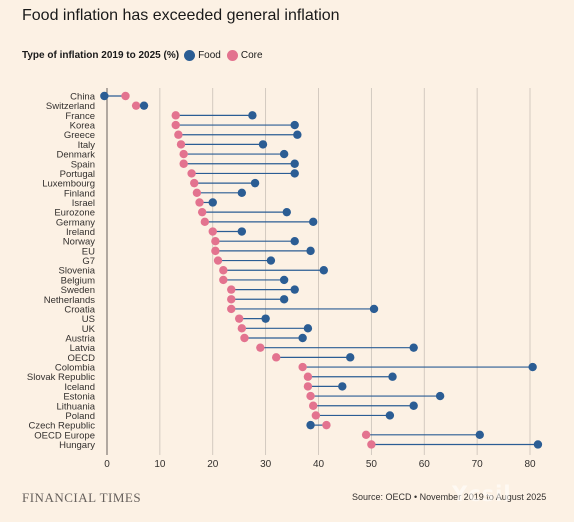 Image resolution: width=574 pixels, height=522 pixels. I want to click on country-label: Italy, so click(87, 145).